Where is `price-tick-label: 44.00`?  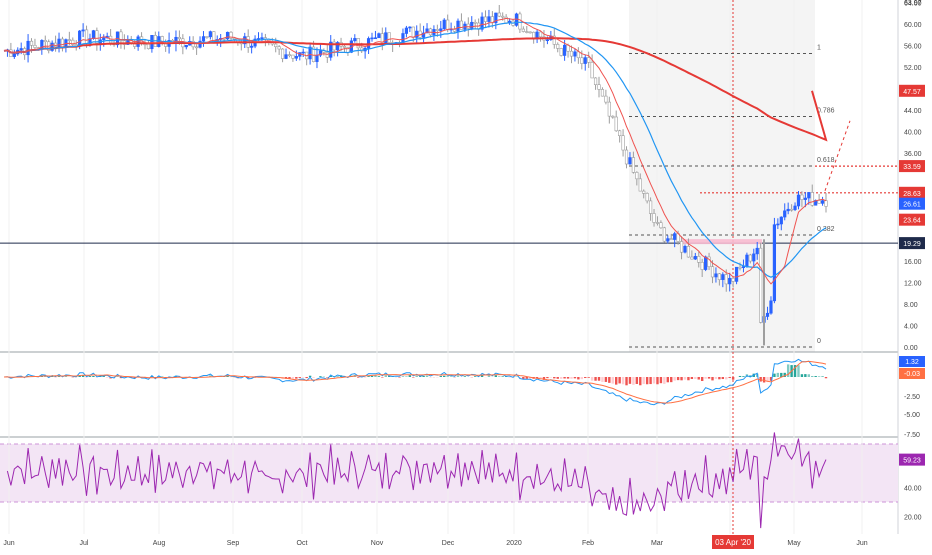
price-tick-label: 44.00 is located at coordinates (913, 111).